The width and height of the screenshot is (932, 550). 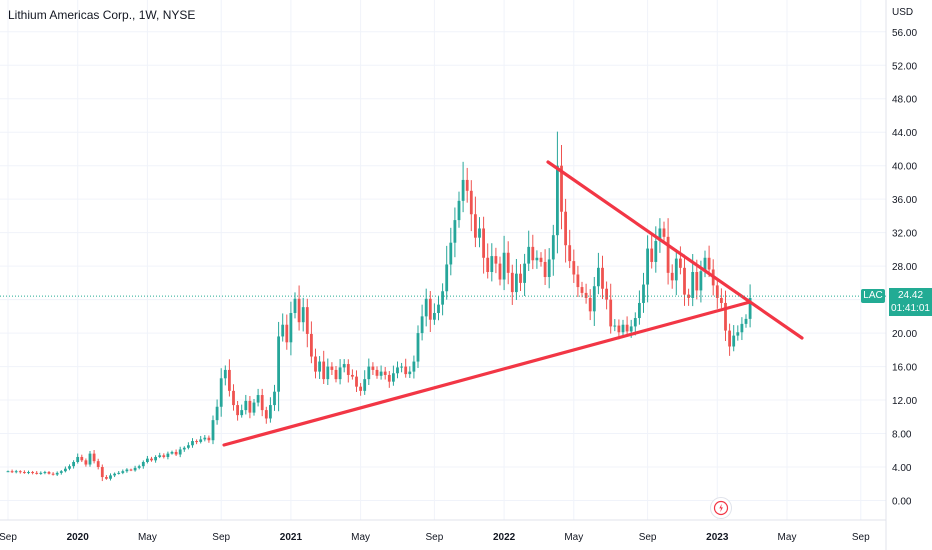 I want to click on y-tick-label: 52.00, so click(x=904, y=66).